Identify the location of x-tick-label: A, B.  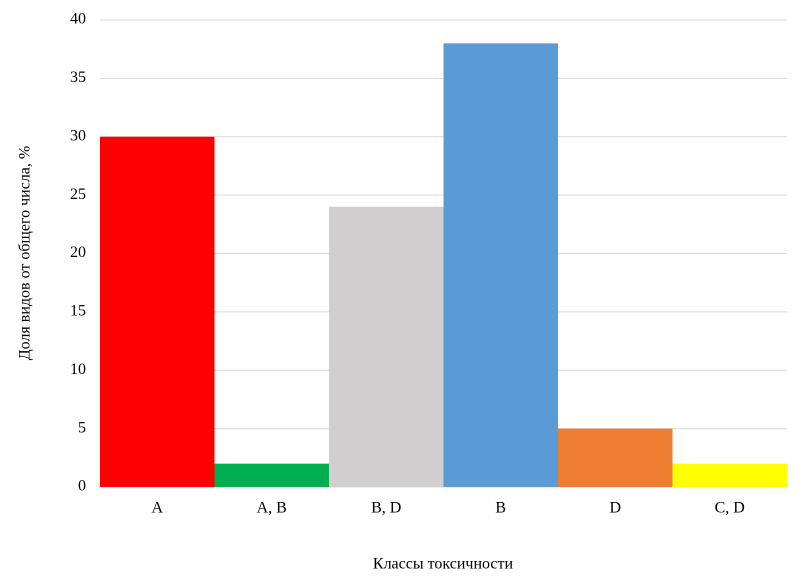
(272, 508).